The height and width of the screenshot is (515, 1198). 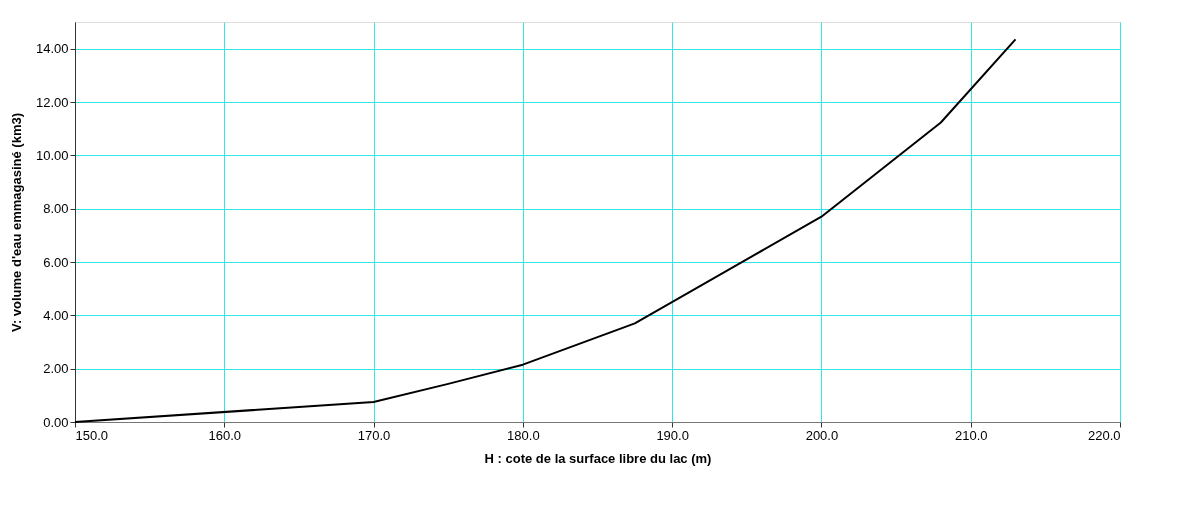 I want to click on x-tick-label: 150.0, so click(x=92, y=435).